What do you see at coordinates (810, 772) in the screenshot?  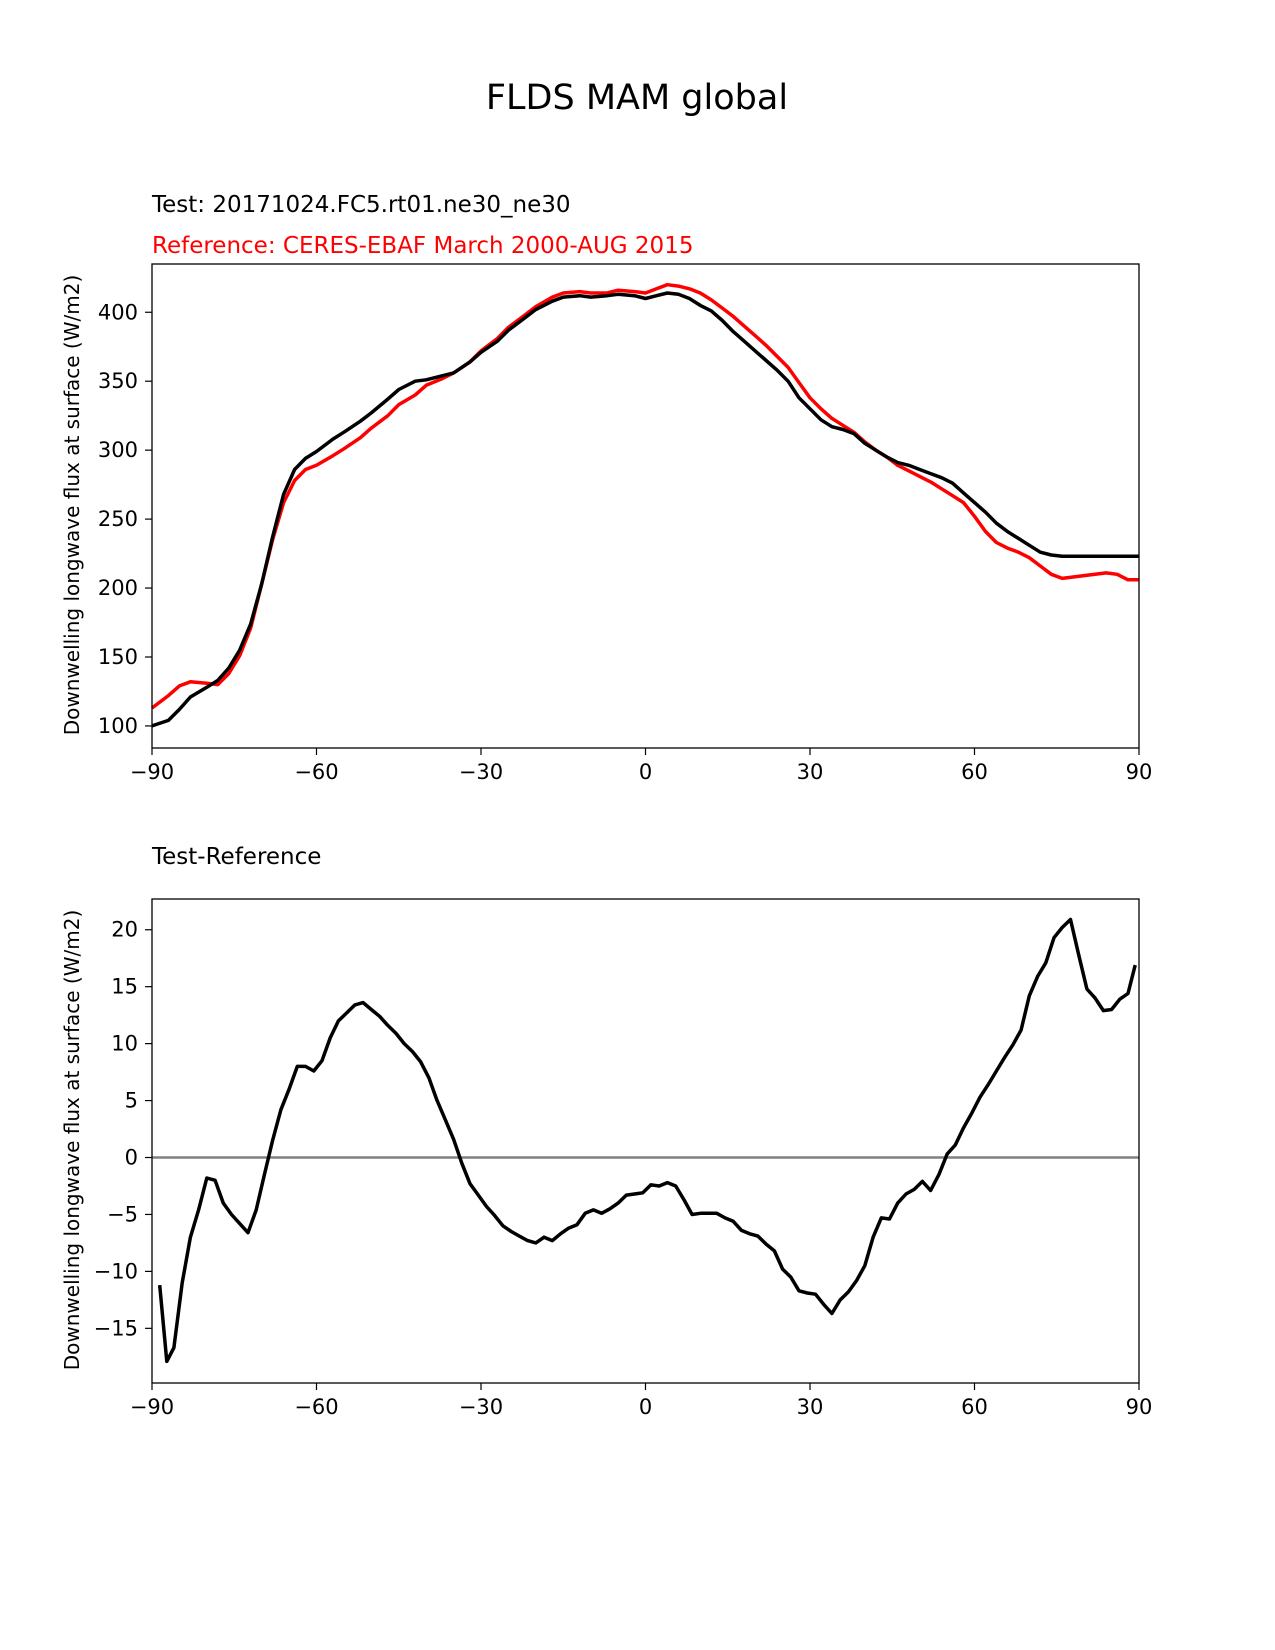 I see `top-xtick-label: 30` at bounding box center [810, 772].